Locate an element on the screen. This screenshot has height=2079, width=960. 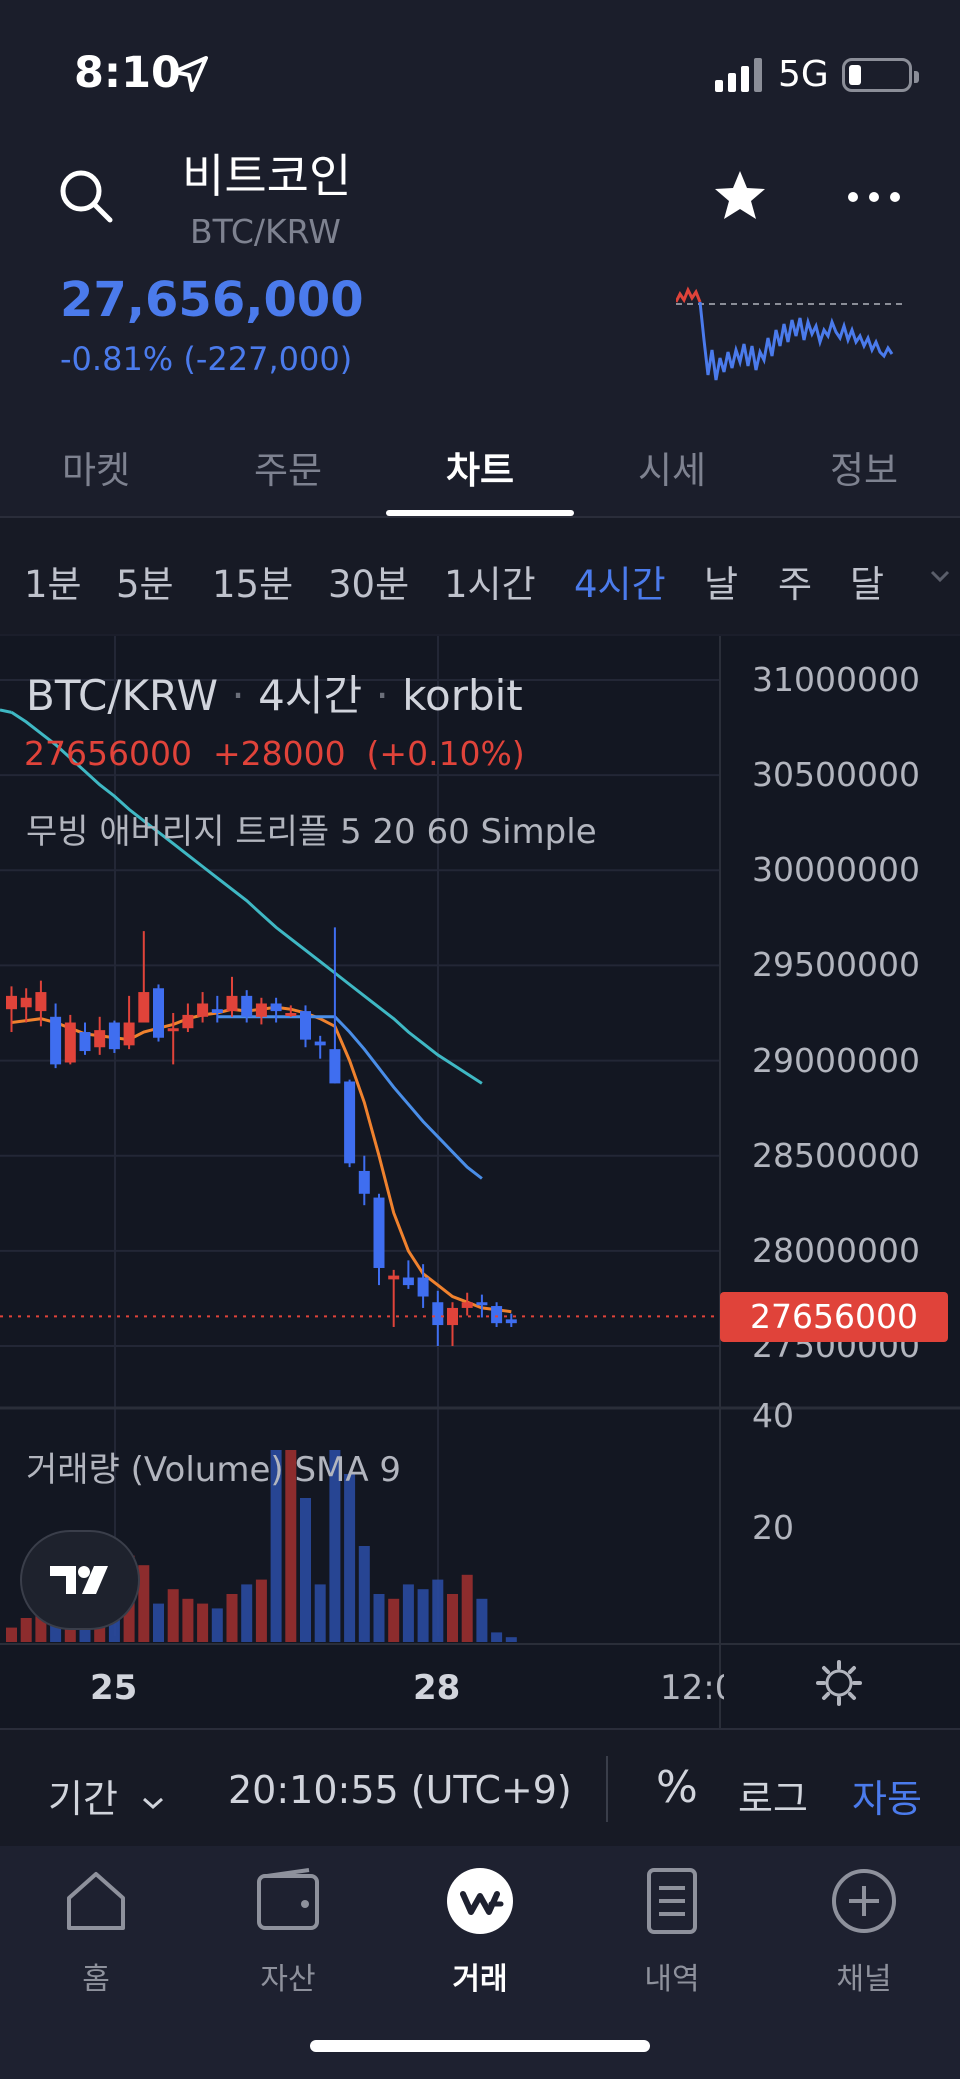
current-price: 27,656,000 is located at coordinates (212, 300).